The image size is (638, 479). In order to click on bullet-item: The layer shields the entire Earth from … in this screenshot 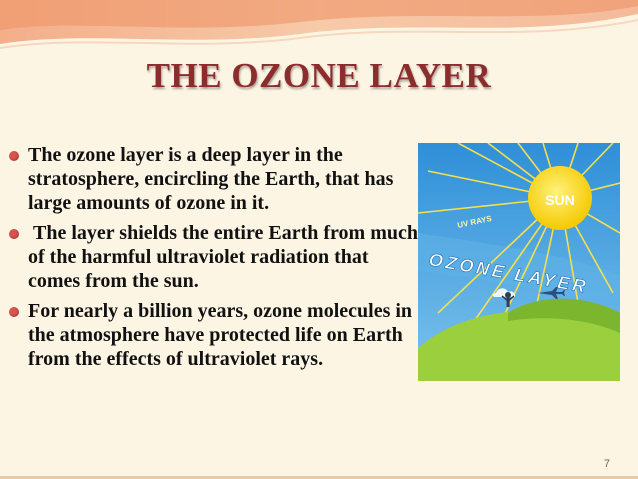, I will do `click(214, 257)`.